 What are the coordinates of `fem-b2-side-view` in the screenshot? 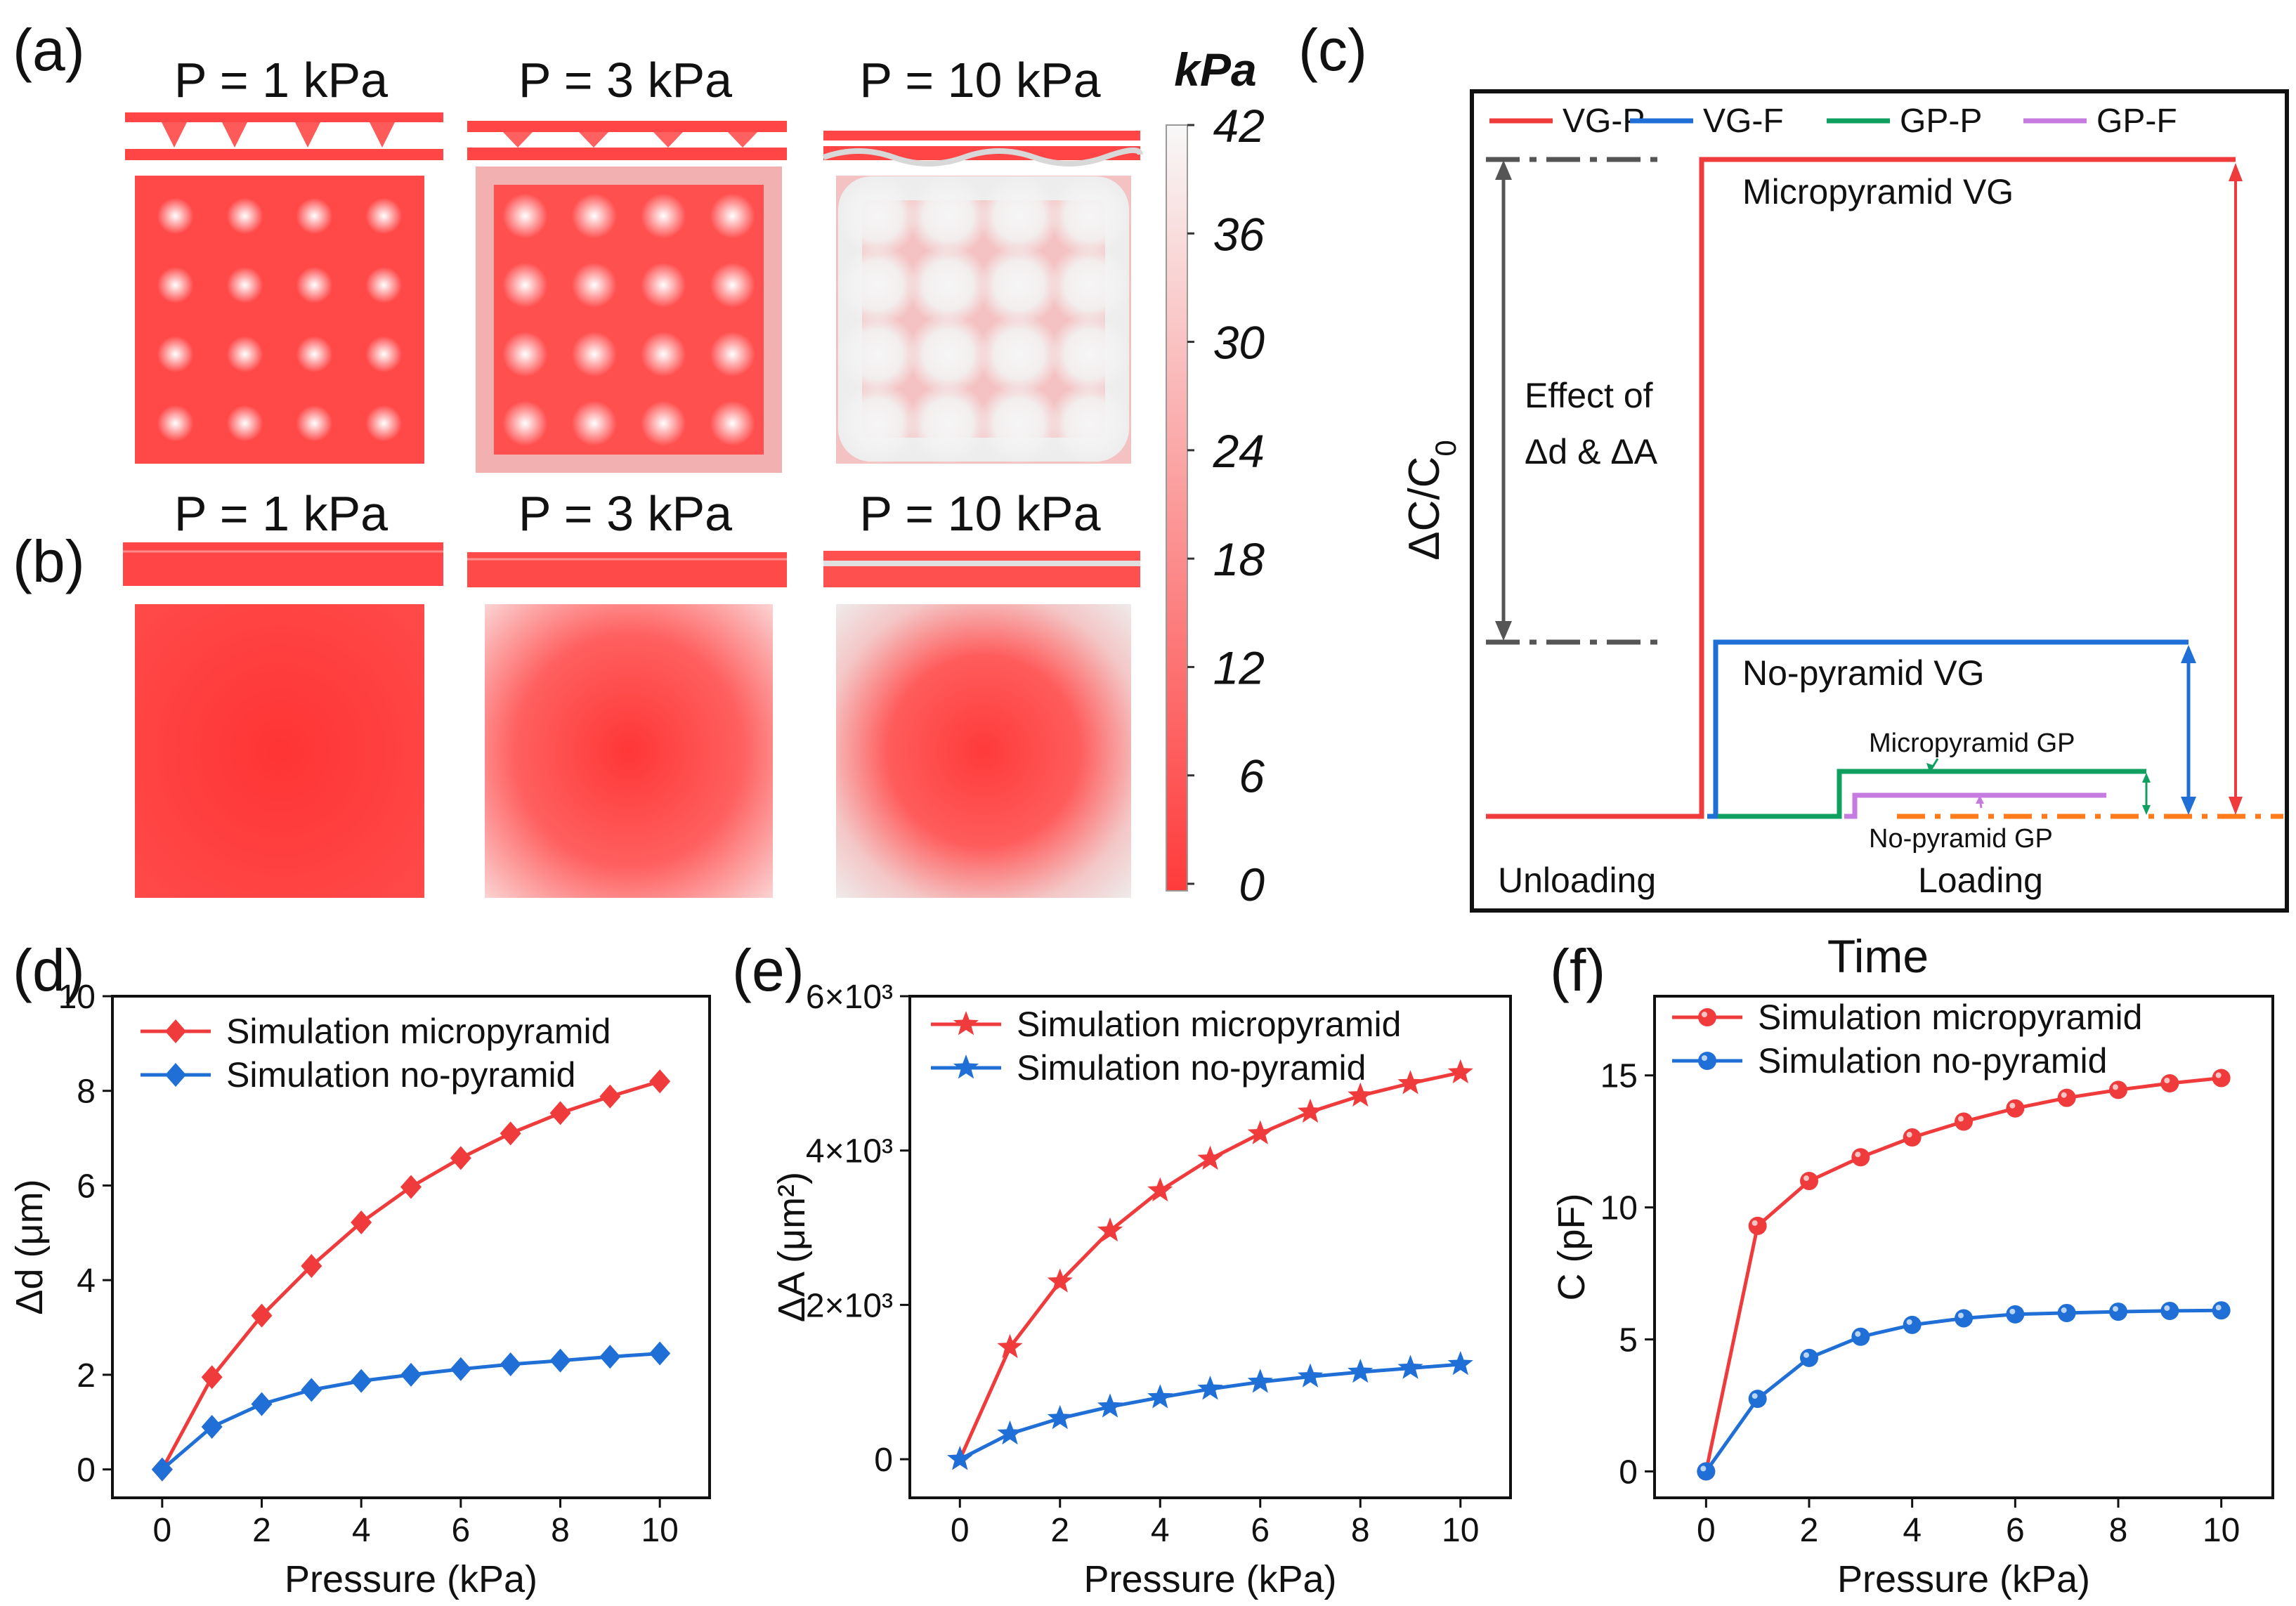 It's located at (627, 569).